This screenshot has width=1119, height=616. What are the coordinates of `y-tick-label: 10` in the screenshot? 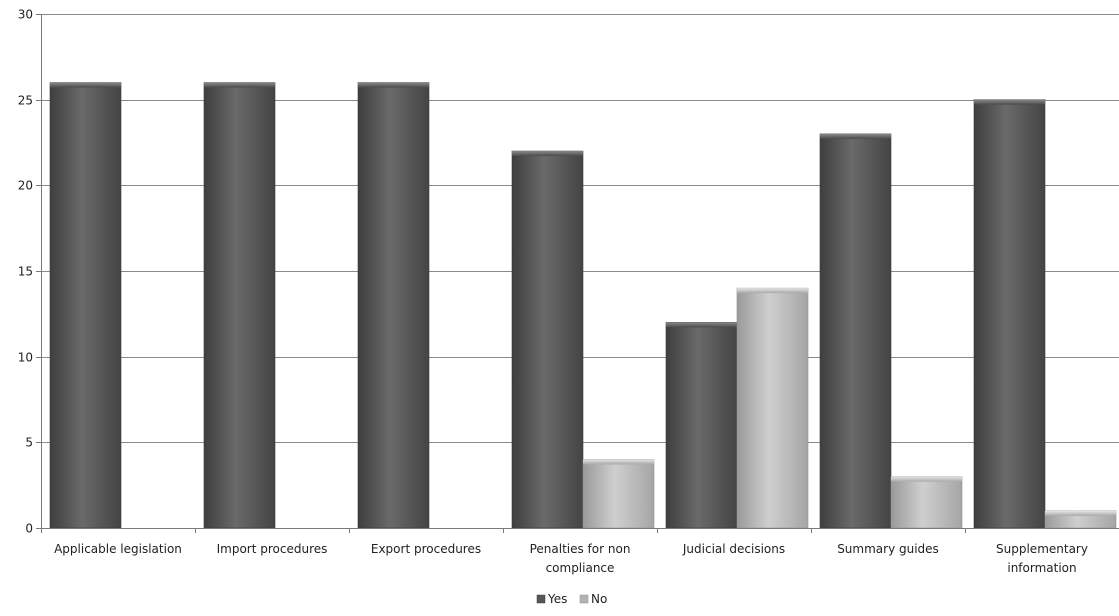 It's located at (25, 358).